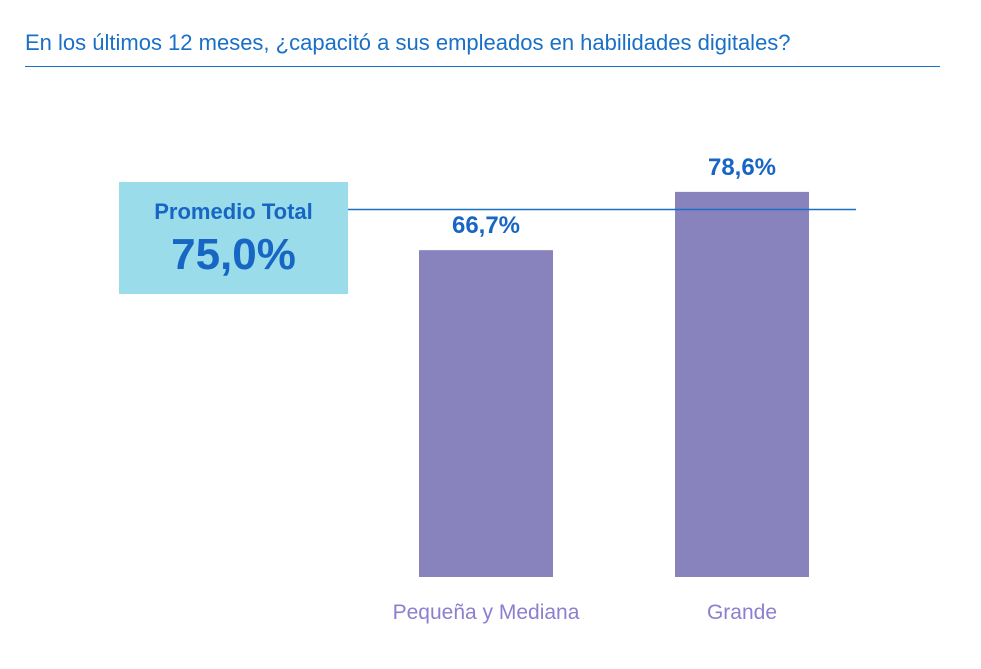  What do you see at coordinates (233, 254) in the screenshot?
I see `average-value: 75,0%` at bounding box center [233, 254].